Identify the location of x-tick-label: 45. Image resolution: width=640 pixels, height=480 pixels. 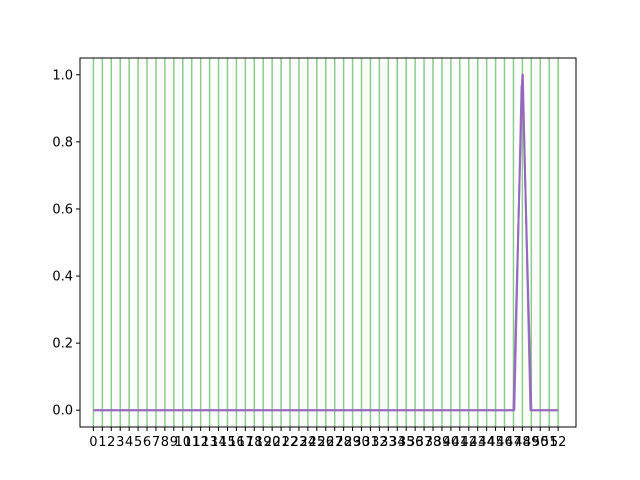
(495, 442).